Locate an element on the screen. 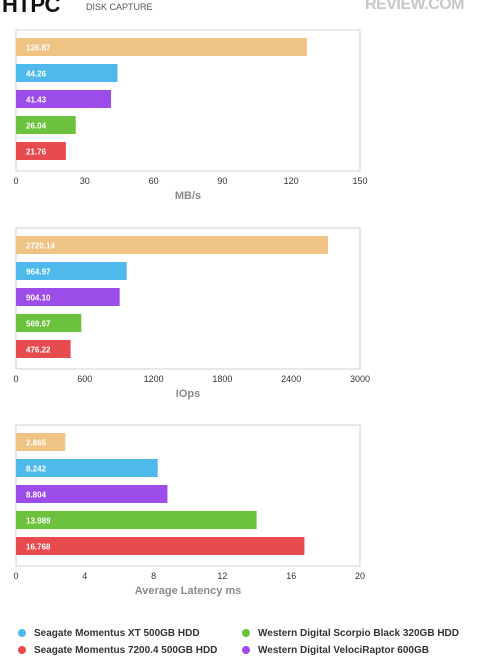 This screenshot has height=664, width=480. bar-value-label: 569.67 is located at coordinates (38, 324).